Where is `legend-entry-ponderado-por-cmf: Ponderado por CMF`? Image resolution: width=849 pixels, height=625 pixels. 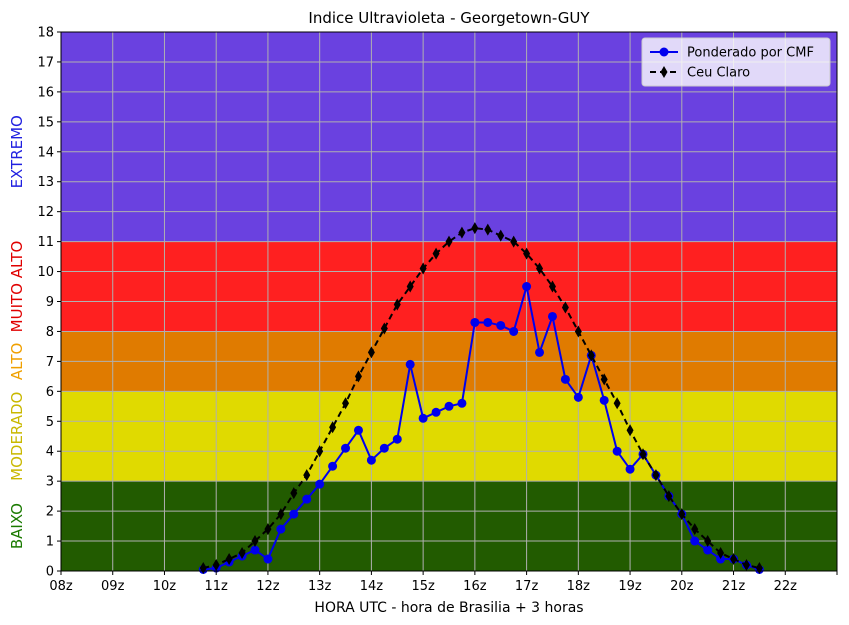 legend-entry-ponderado-por-cmf: Ponderado por CMF is located at coordinates (732, 53).